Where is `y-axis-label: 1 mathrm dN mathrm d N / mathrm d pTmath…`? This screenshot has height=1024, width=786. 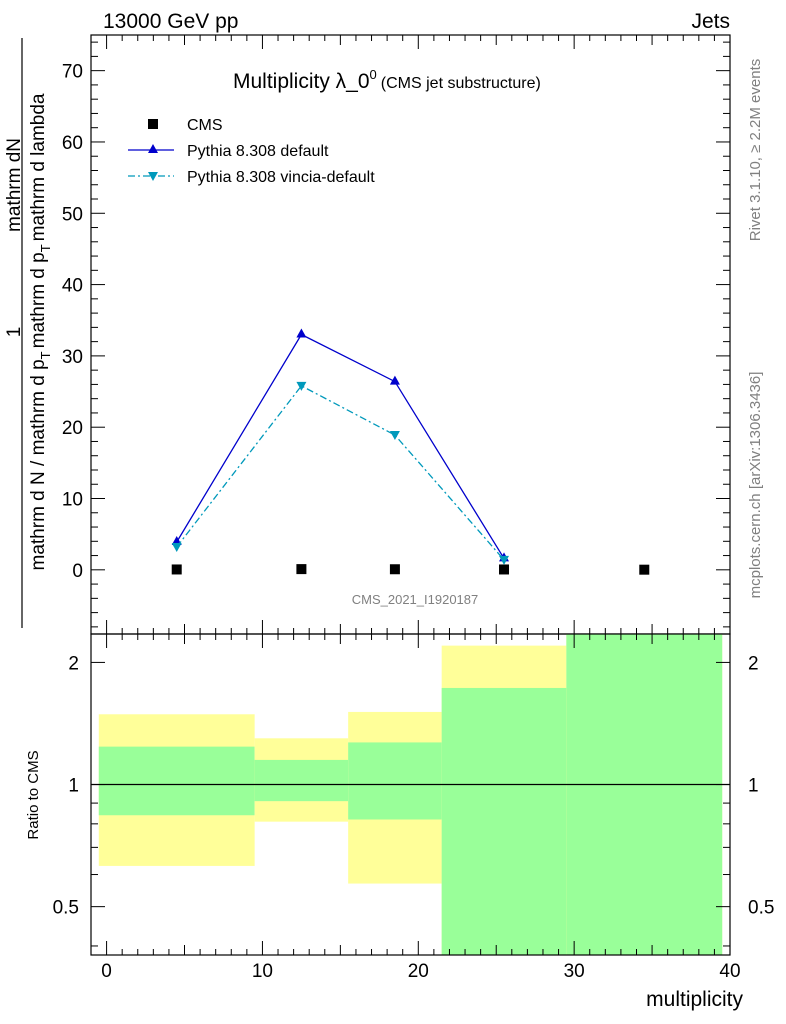 y-axis-label: 1 mathrm dN mathrm d N / mathrm d pTmath… is located at coordinates (28, 333).